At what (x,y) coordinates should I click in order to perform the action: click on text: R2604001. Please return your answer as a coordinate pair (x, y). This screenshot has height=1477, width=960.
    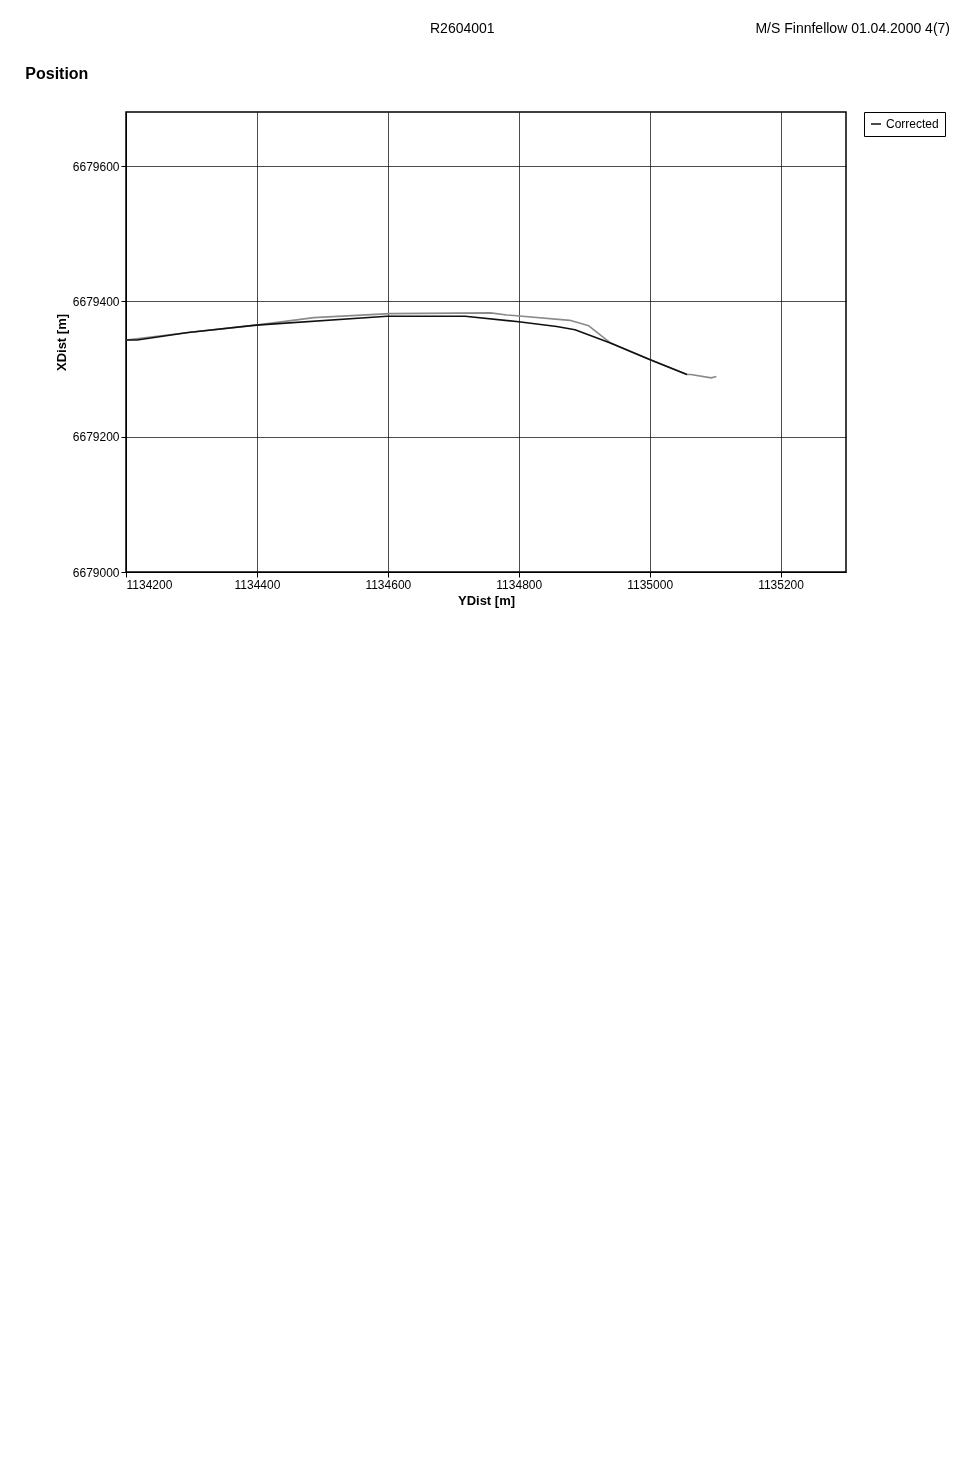
    Looking at the image, I should click on (462, 28).